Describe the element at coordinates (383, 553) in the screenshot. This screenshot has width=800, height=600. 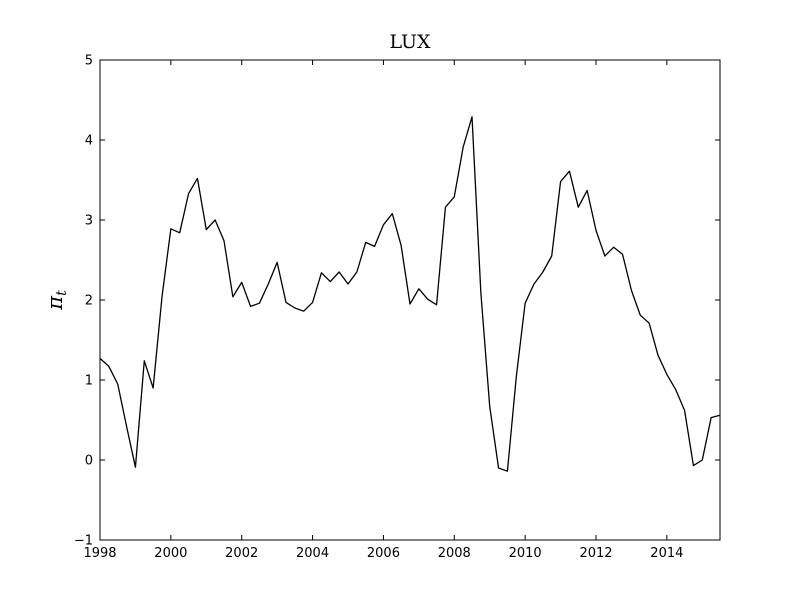
I see `x-tick-label: 2006` at that location.